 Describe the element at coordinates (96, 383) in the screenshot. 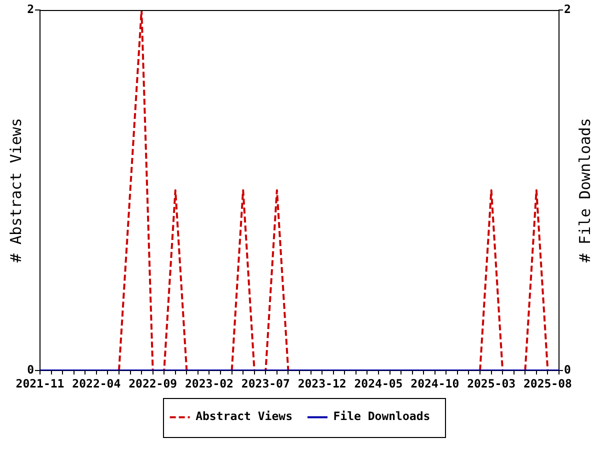

I see `x-tick-label: 2022-04` at that location.